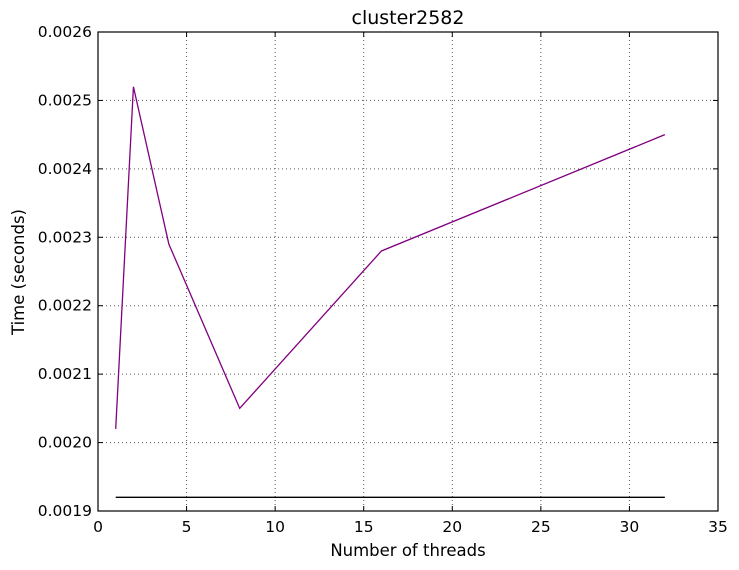 This screenshot has width=739, height=570. What do you see at coordinates (452, 527) in the screenshot?
I see `x-tick-label: 20` at bounding box center [452, 527].